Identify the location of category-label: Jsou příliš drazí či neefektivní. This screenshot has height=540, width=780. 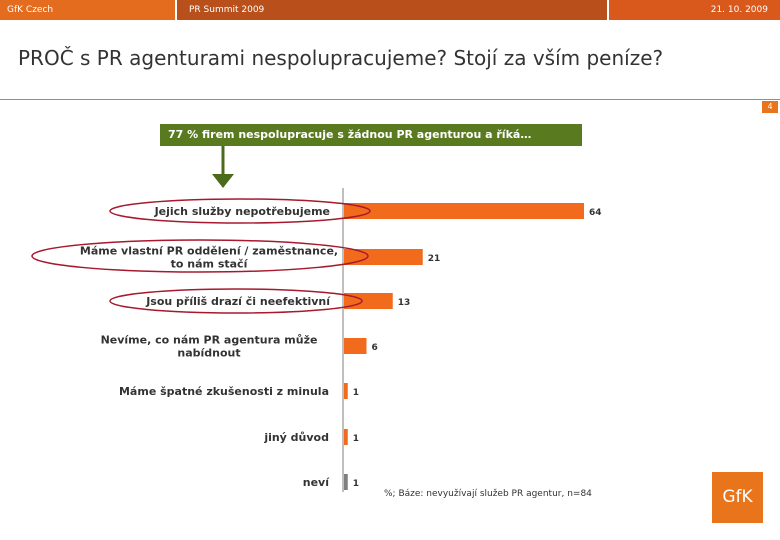
(238, 301).